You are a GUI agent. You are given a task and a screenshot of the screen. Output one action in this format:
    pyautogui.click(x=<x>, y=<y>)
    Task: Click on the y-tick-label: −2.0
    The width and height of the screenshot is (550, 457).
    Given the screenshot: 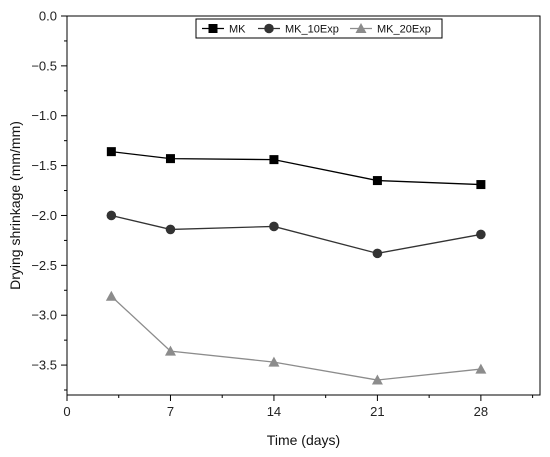 What is the action you would take?
    pyautogui.click(x=44, y=215)
    